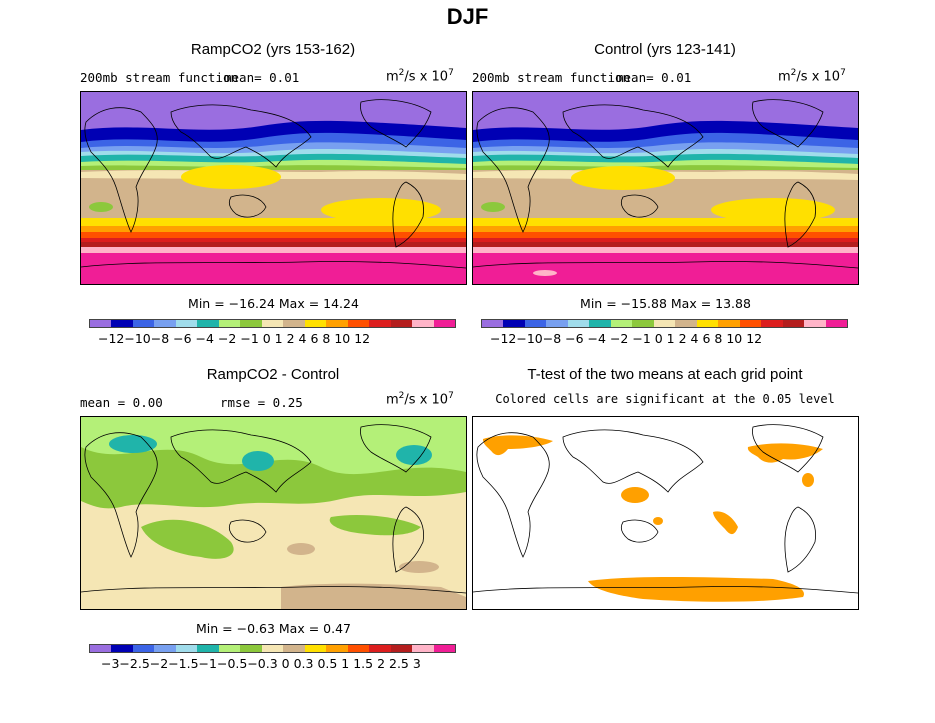 The image size is (935, 723). What do you see at coordinates (654, 77) in the screenshot?
I see `panel-control-mean: mean= 0.01` at bounding box center [654, 77].